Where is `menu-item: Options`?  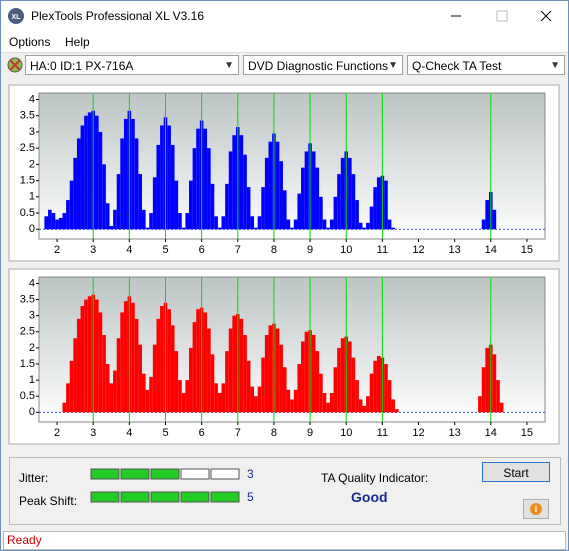 menu-item: Options is located at coordinates (30, 42).